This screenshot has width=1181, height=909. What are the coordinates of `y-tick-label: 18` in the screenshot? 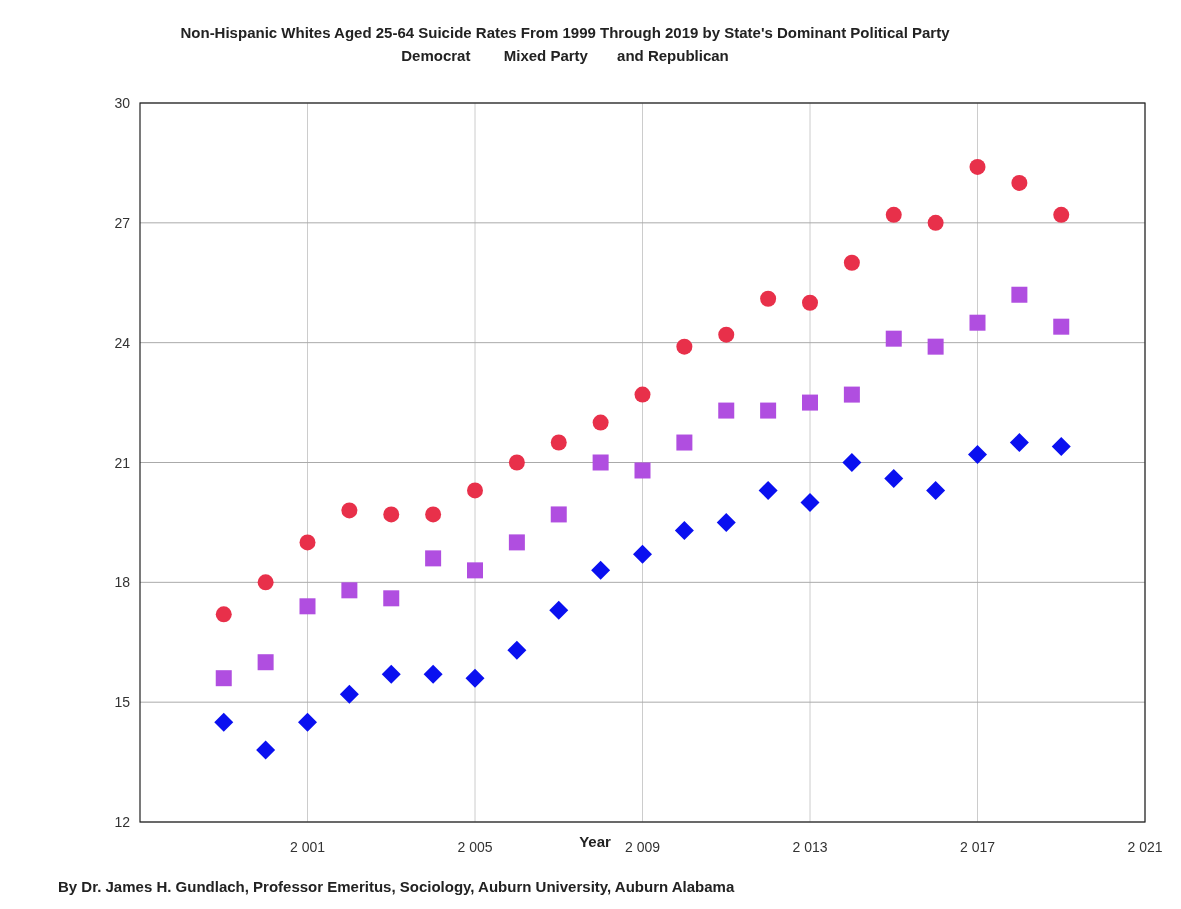 It's located at (122, 582).